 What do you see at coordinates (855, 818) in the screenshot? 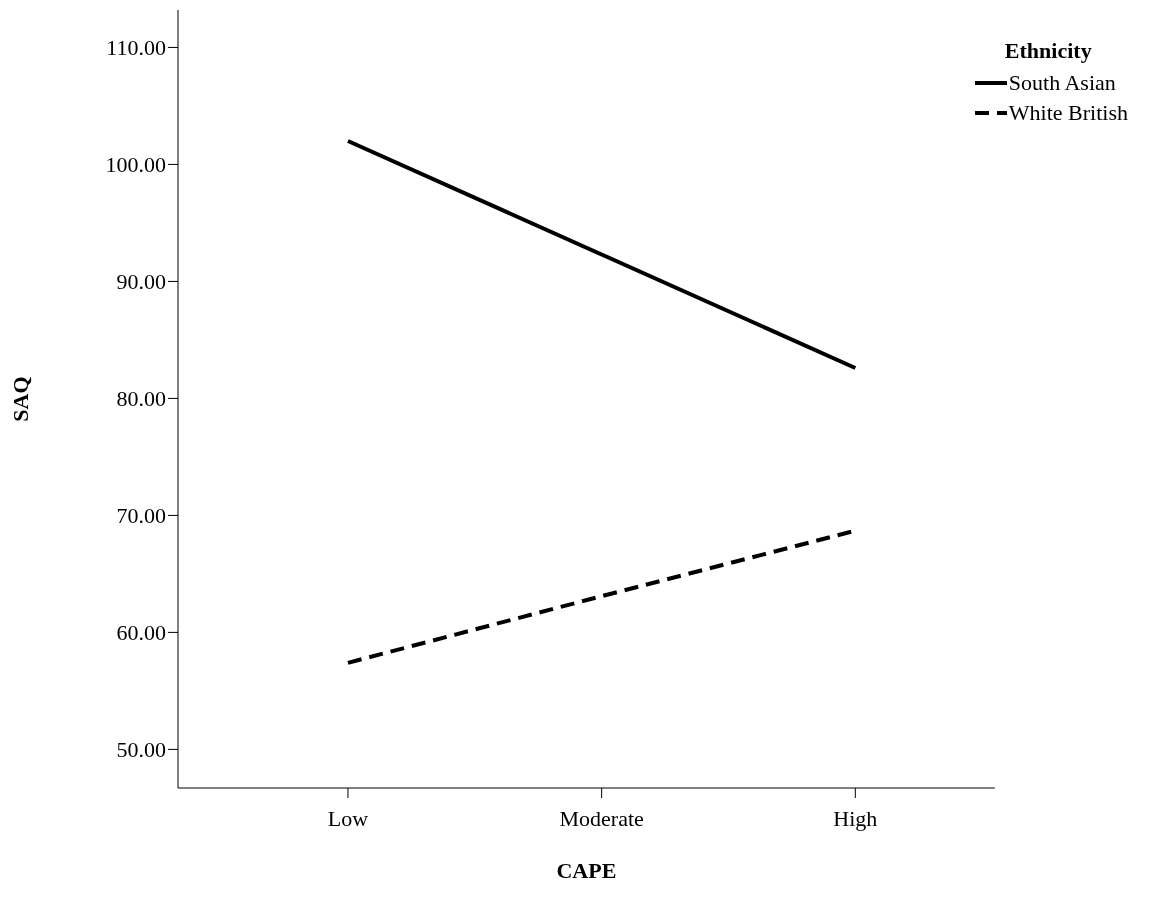
I see `x-tick-label: High` at bounding box center [855, 818].